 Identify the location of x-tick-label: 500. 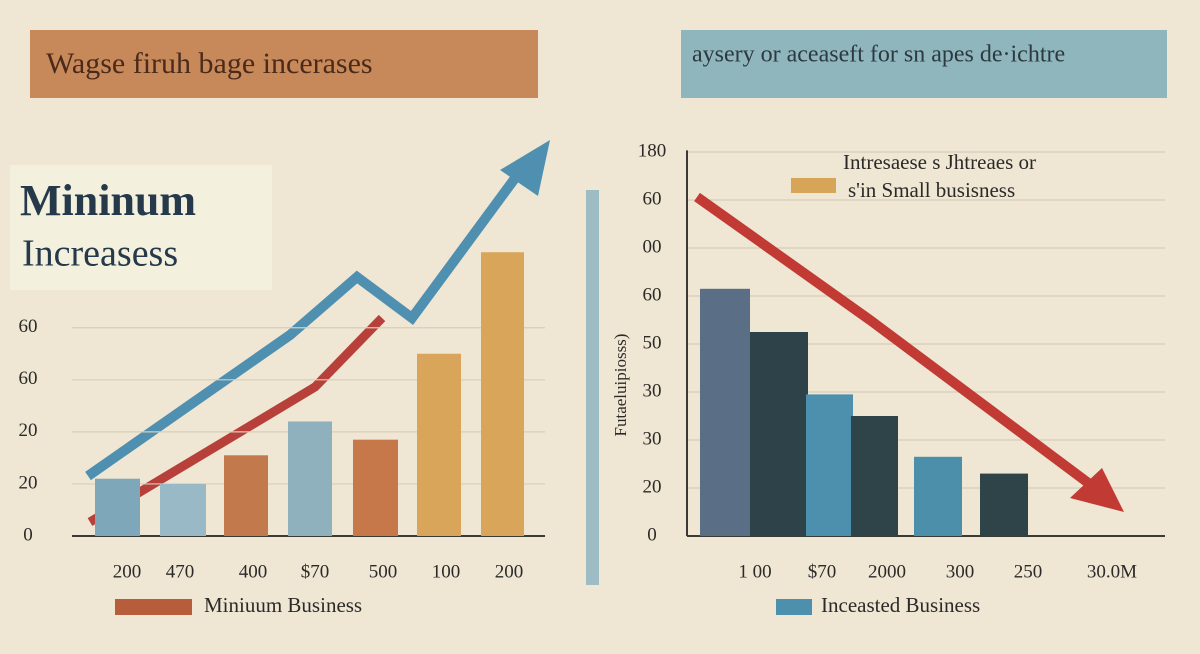
(383, 571).